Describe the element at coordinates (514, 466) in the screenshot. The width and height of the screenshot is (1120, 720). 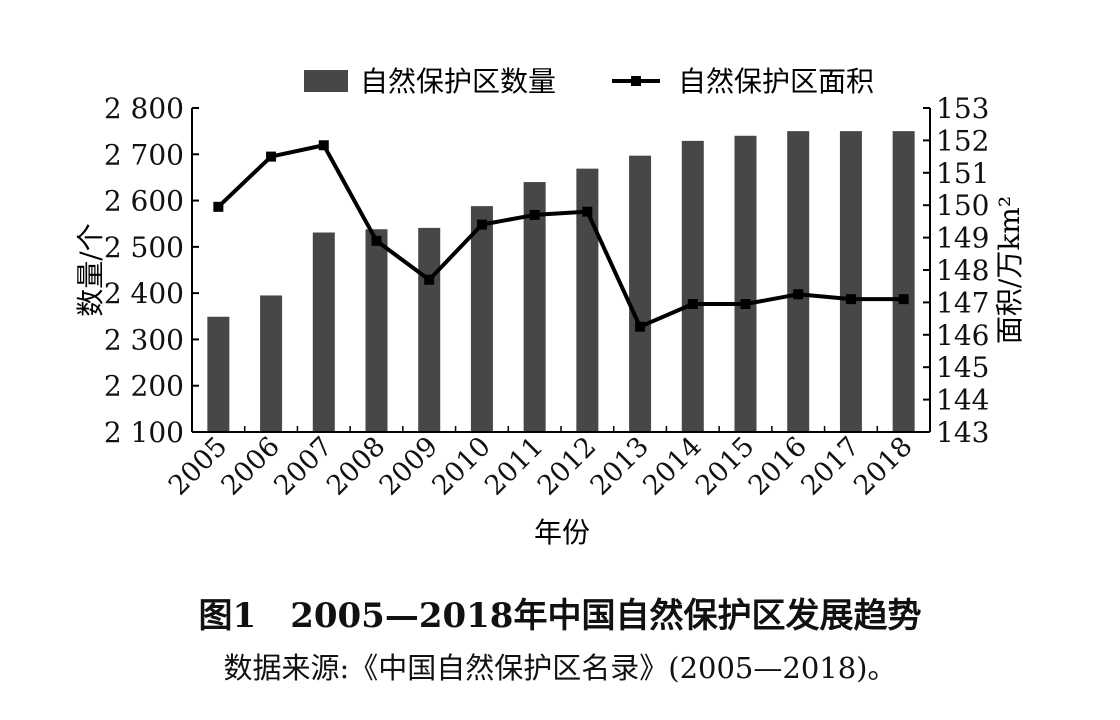
I see `x-tick-label: 2011` at that location.